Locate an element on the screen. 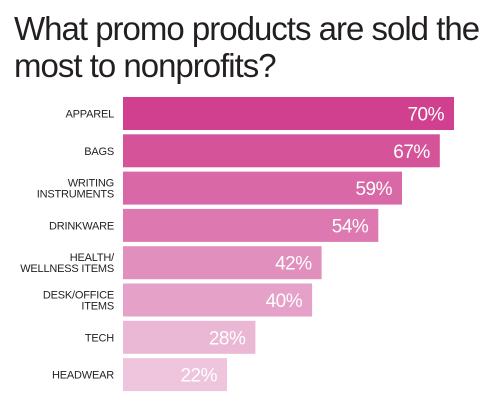  value-label-4: 54% is located at coordinates (350, 226).